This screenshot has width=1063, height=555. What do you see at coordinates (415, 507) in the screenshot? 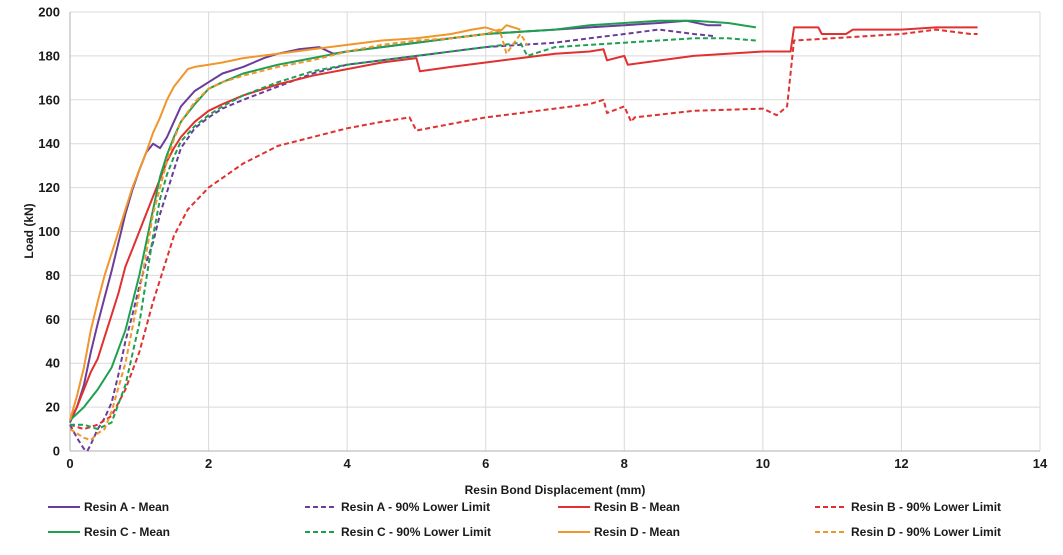
I see `legend-label: Resin A - 90% Lower Limit` at bounding box center [415, 507].